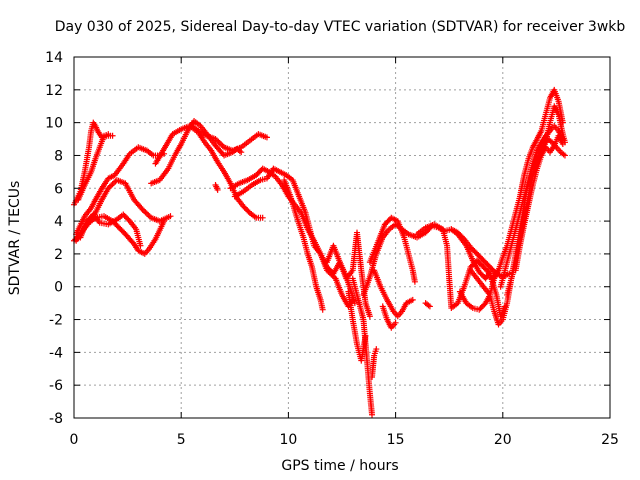 Image resolution: width=640 pixels, height=480 pixels. I want to click on y-tick-label: 12, so click(54, 91).